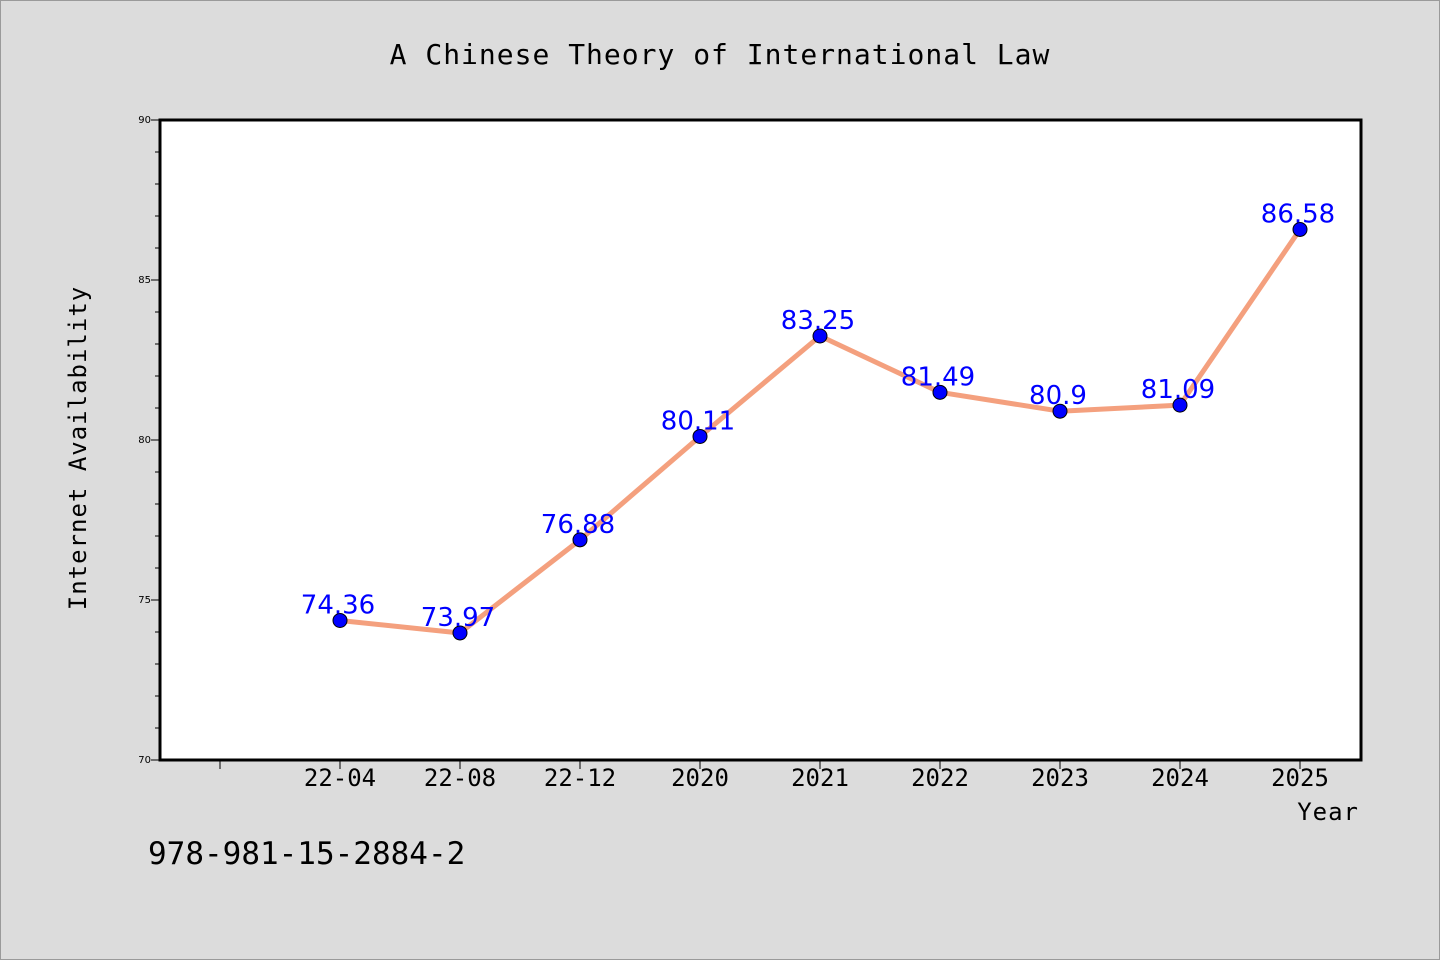 This screenshot has width=1440, height=960. What do you see at coordinates (1298, 214) in the screenshot?
I see `data-label: 86.58` at bounding box center [1298, 214].